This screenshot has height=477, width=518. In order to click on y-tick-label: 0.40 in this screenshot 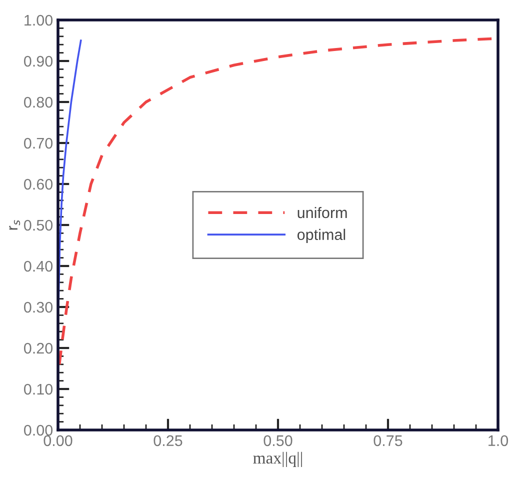, I will do `click(38, 266)`.